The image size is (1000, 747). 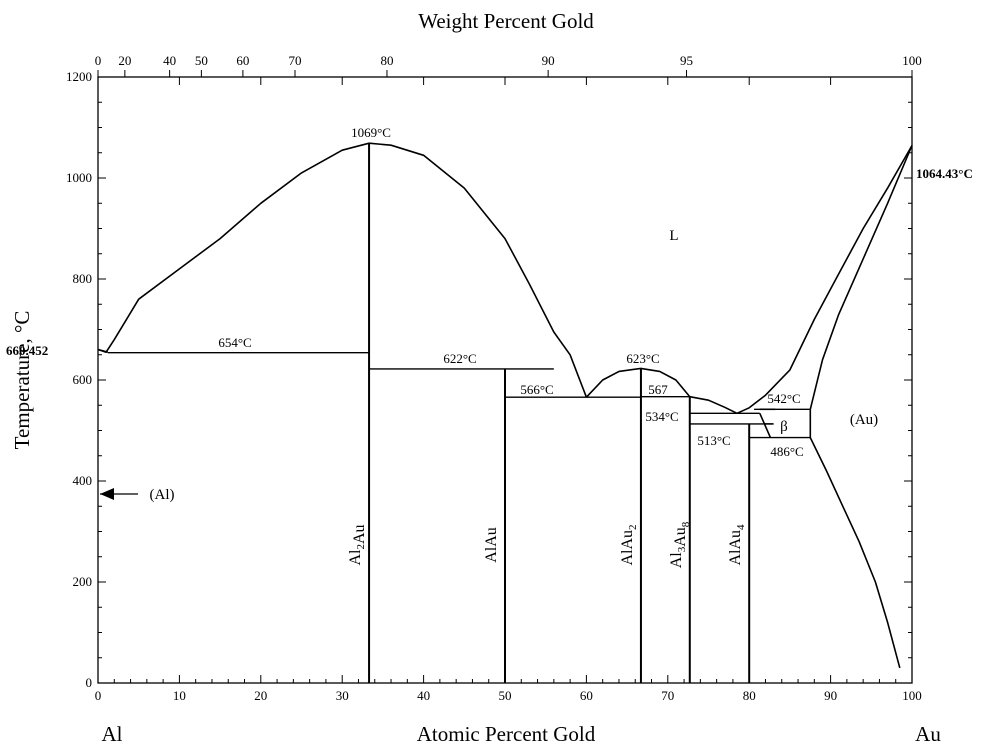 What do you see at coordinates (98, 695) in the screenshot?
I see `x-tick-label: 0` at bounding box center [98, 695].